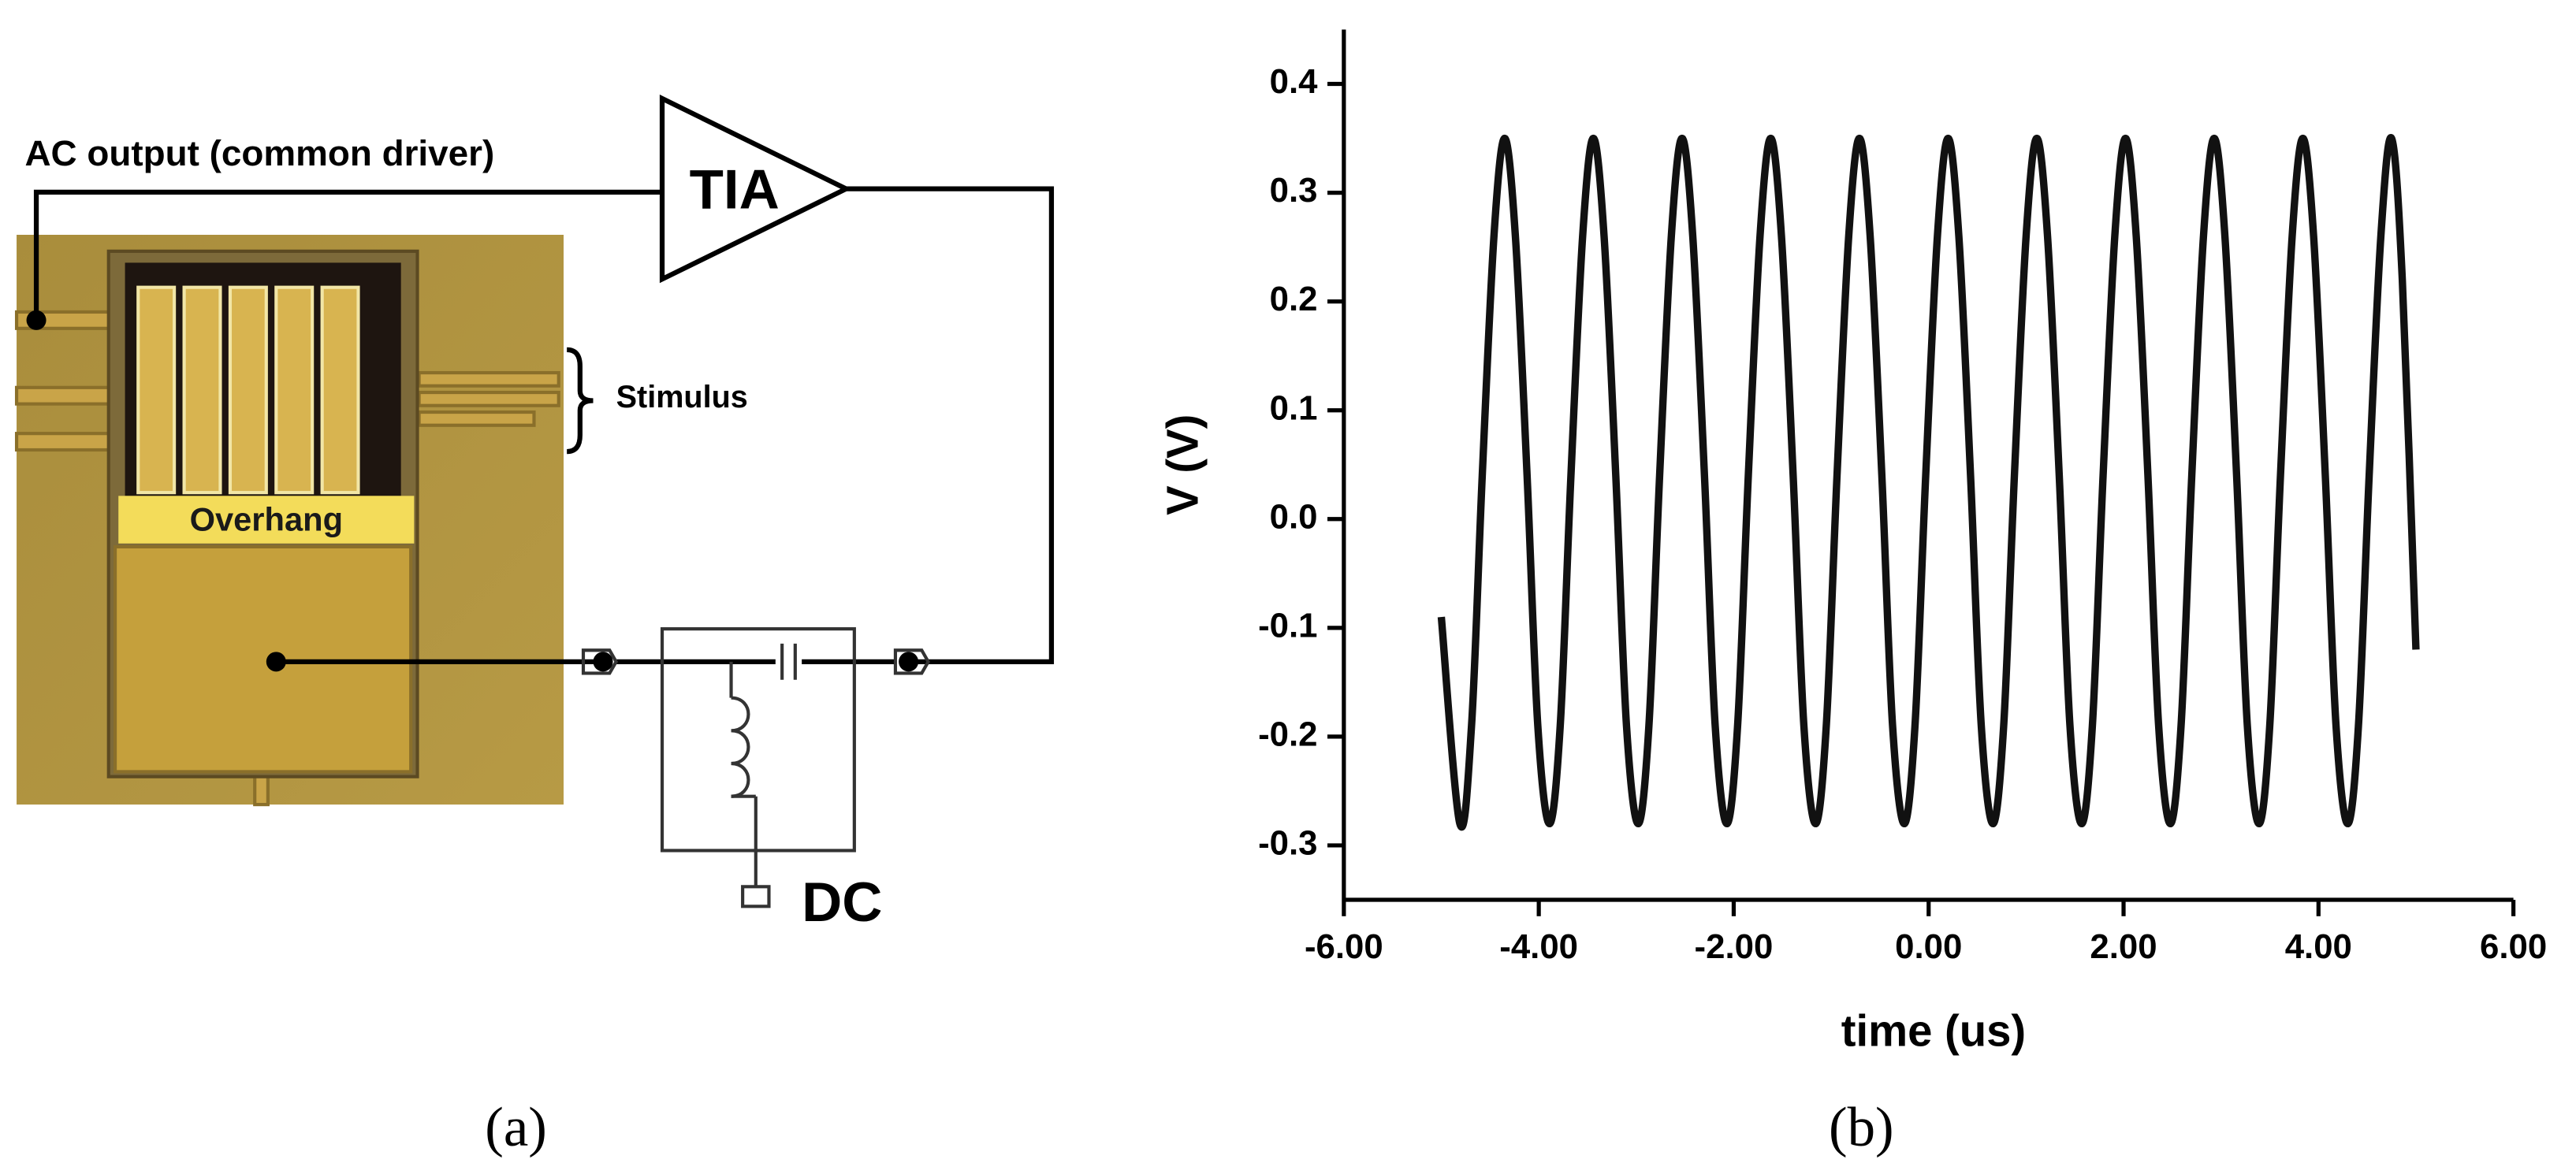  What do you see at coordinates (1933, 1031) in the screenshot?
I see `x-axis-label: time (us)` at bounding box center [1933, 1031].